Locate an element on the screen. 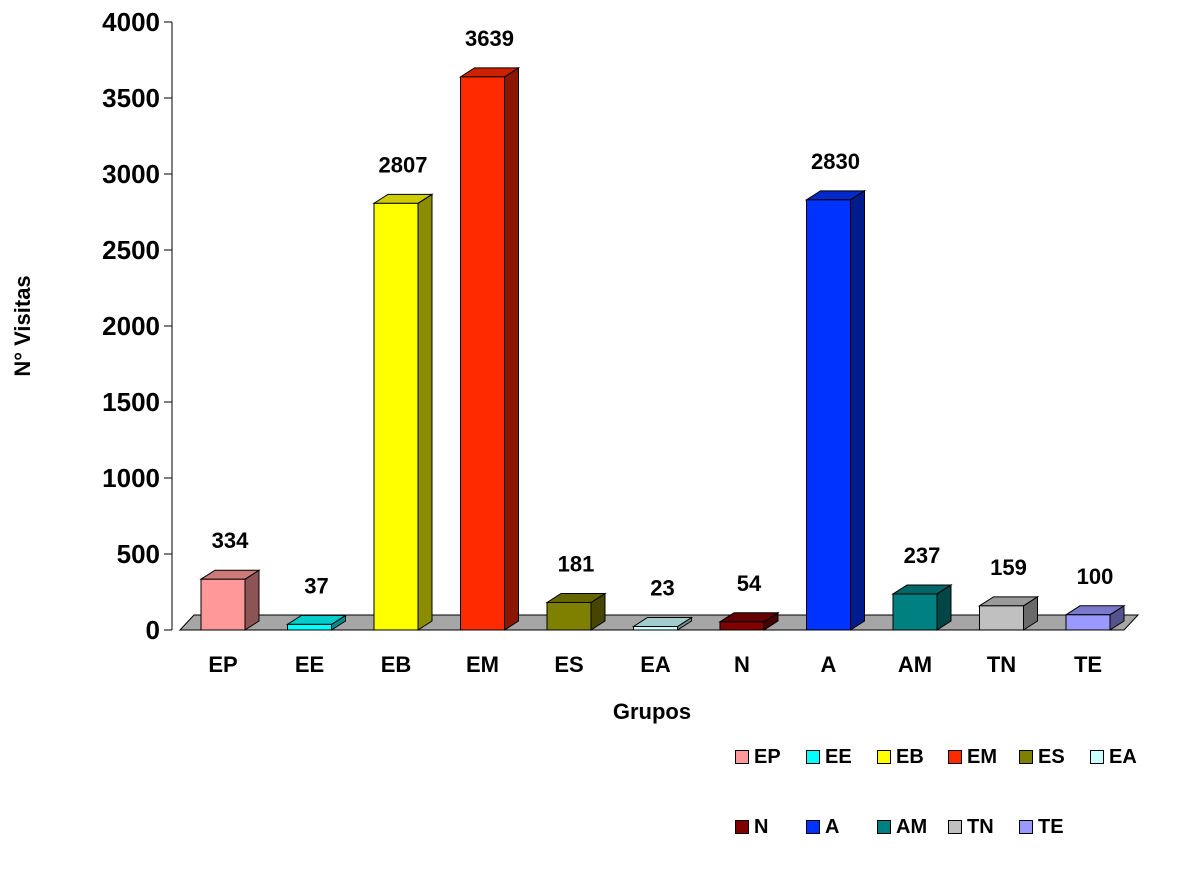 The height and width of the screenshot is (882, 1178). data-label-EA: 23 is located at coordinates (662, 588).